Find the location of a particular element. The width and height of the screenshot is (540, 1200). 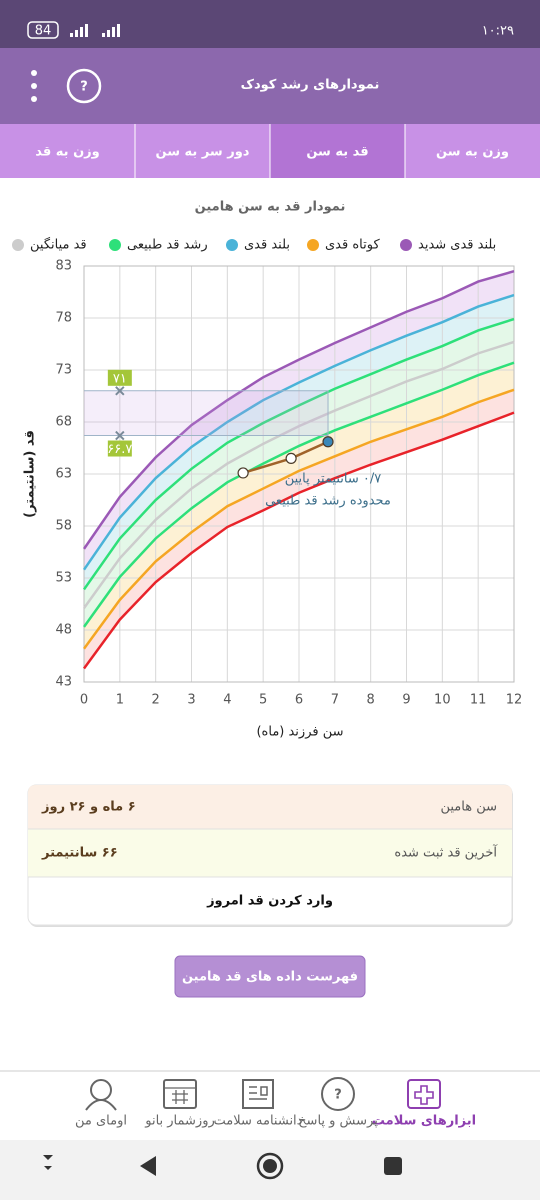

nav-label: ابزارهای سلامت is located at coordinates (424, 1121).